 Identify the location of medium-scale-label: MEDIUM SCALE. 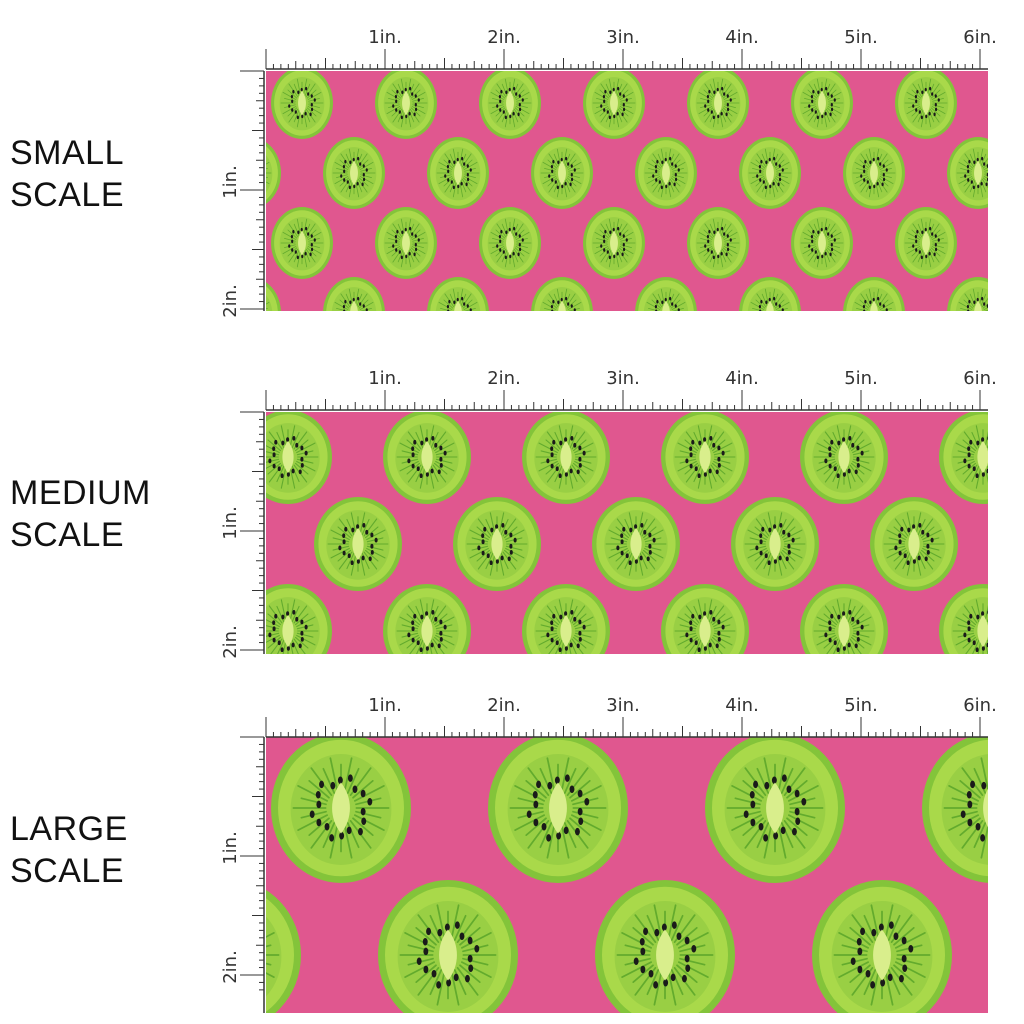
(80, 514).